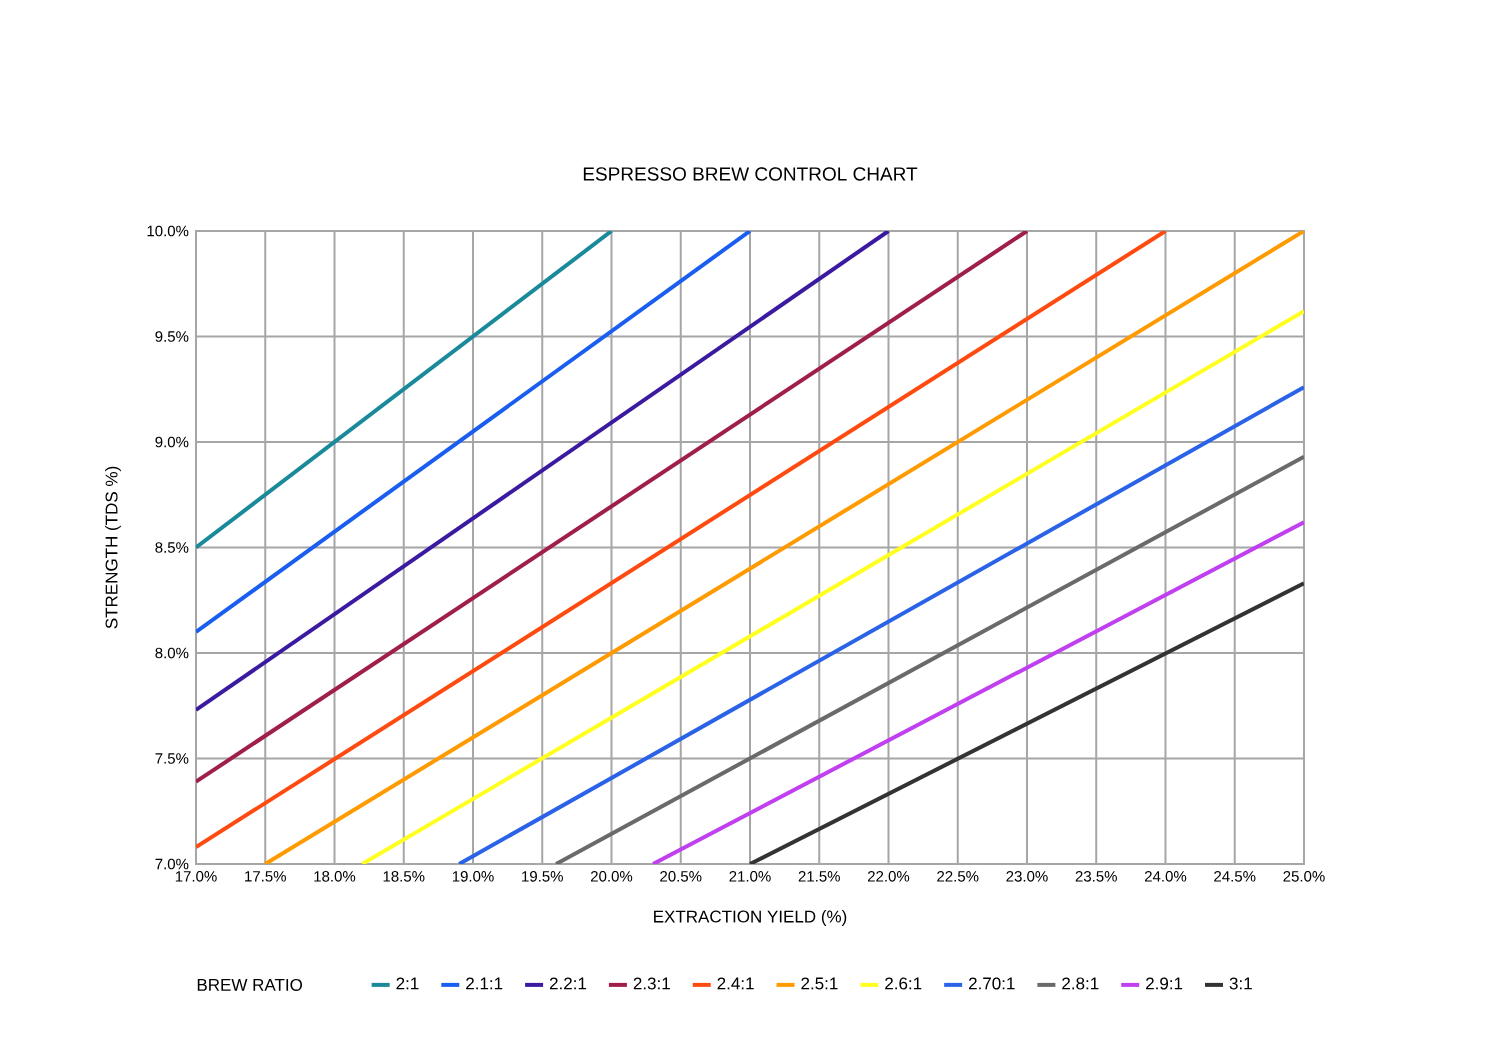  I want to click on y-tick-label: 9.5%, so click(172, 336).